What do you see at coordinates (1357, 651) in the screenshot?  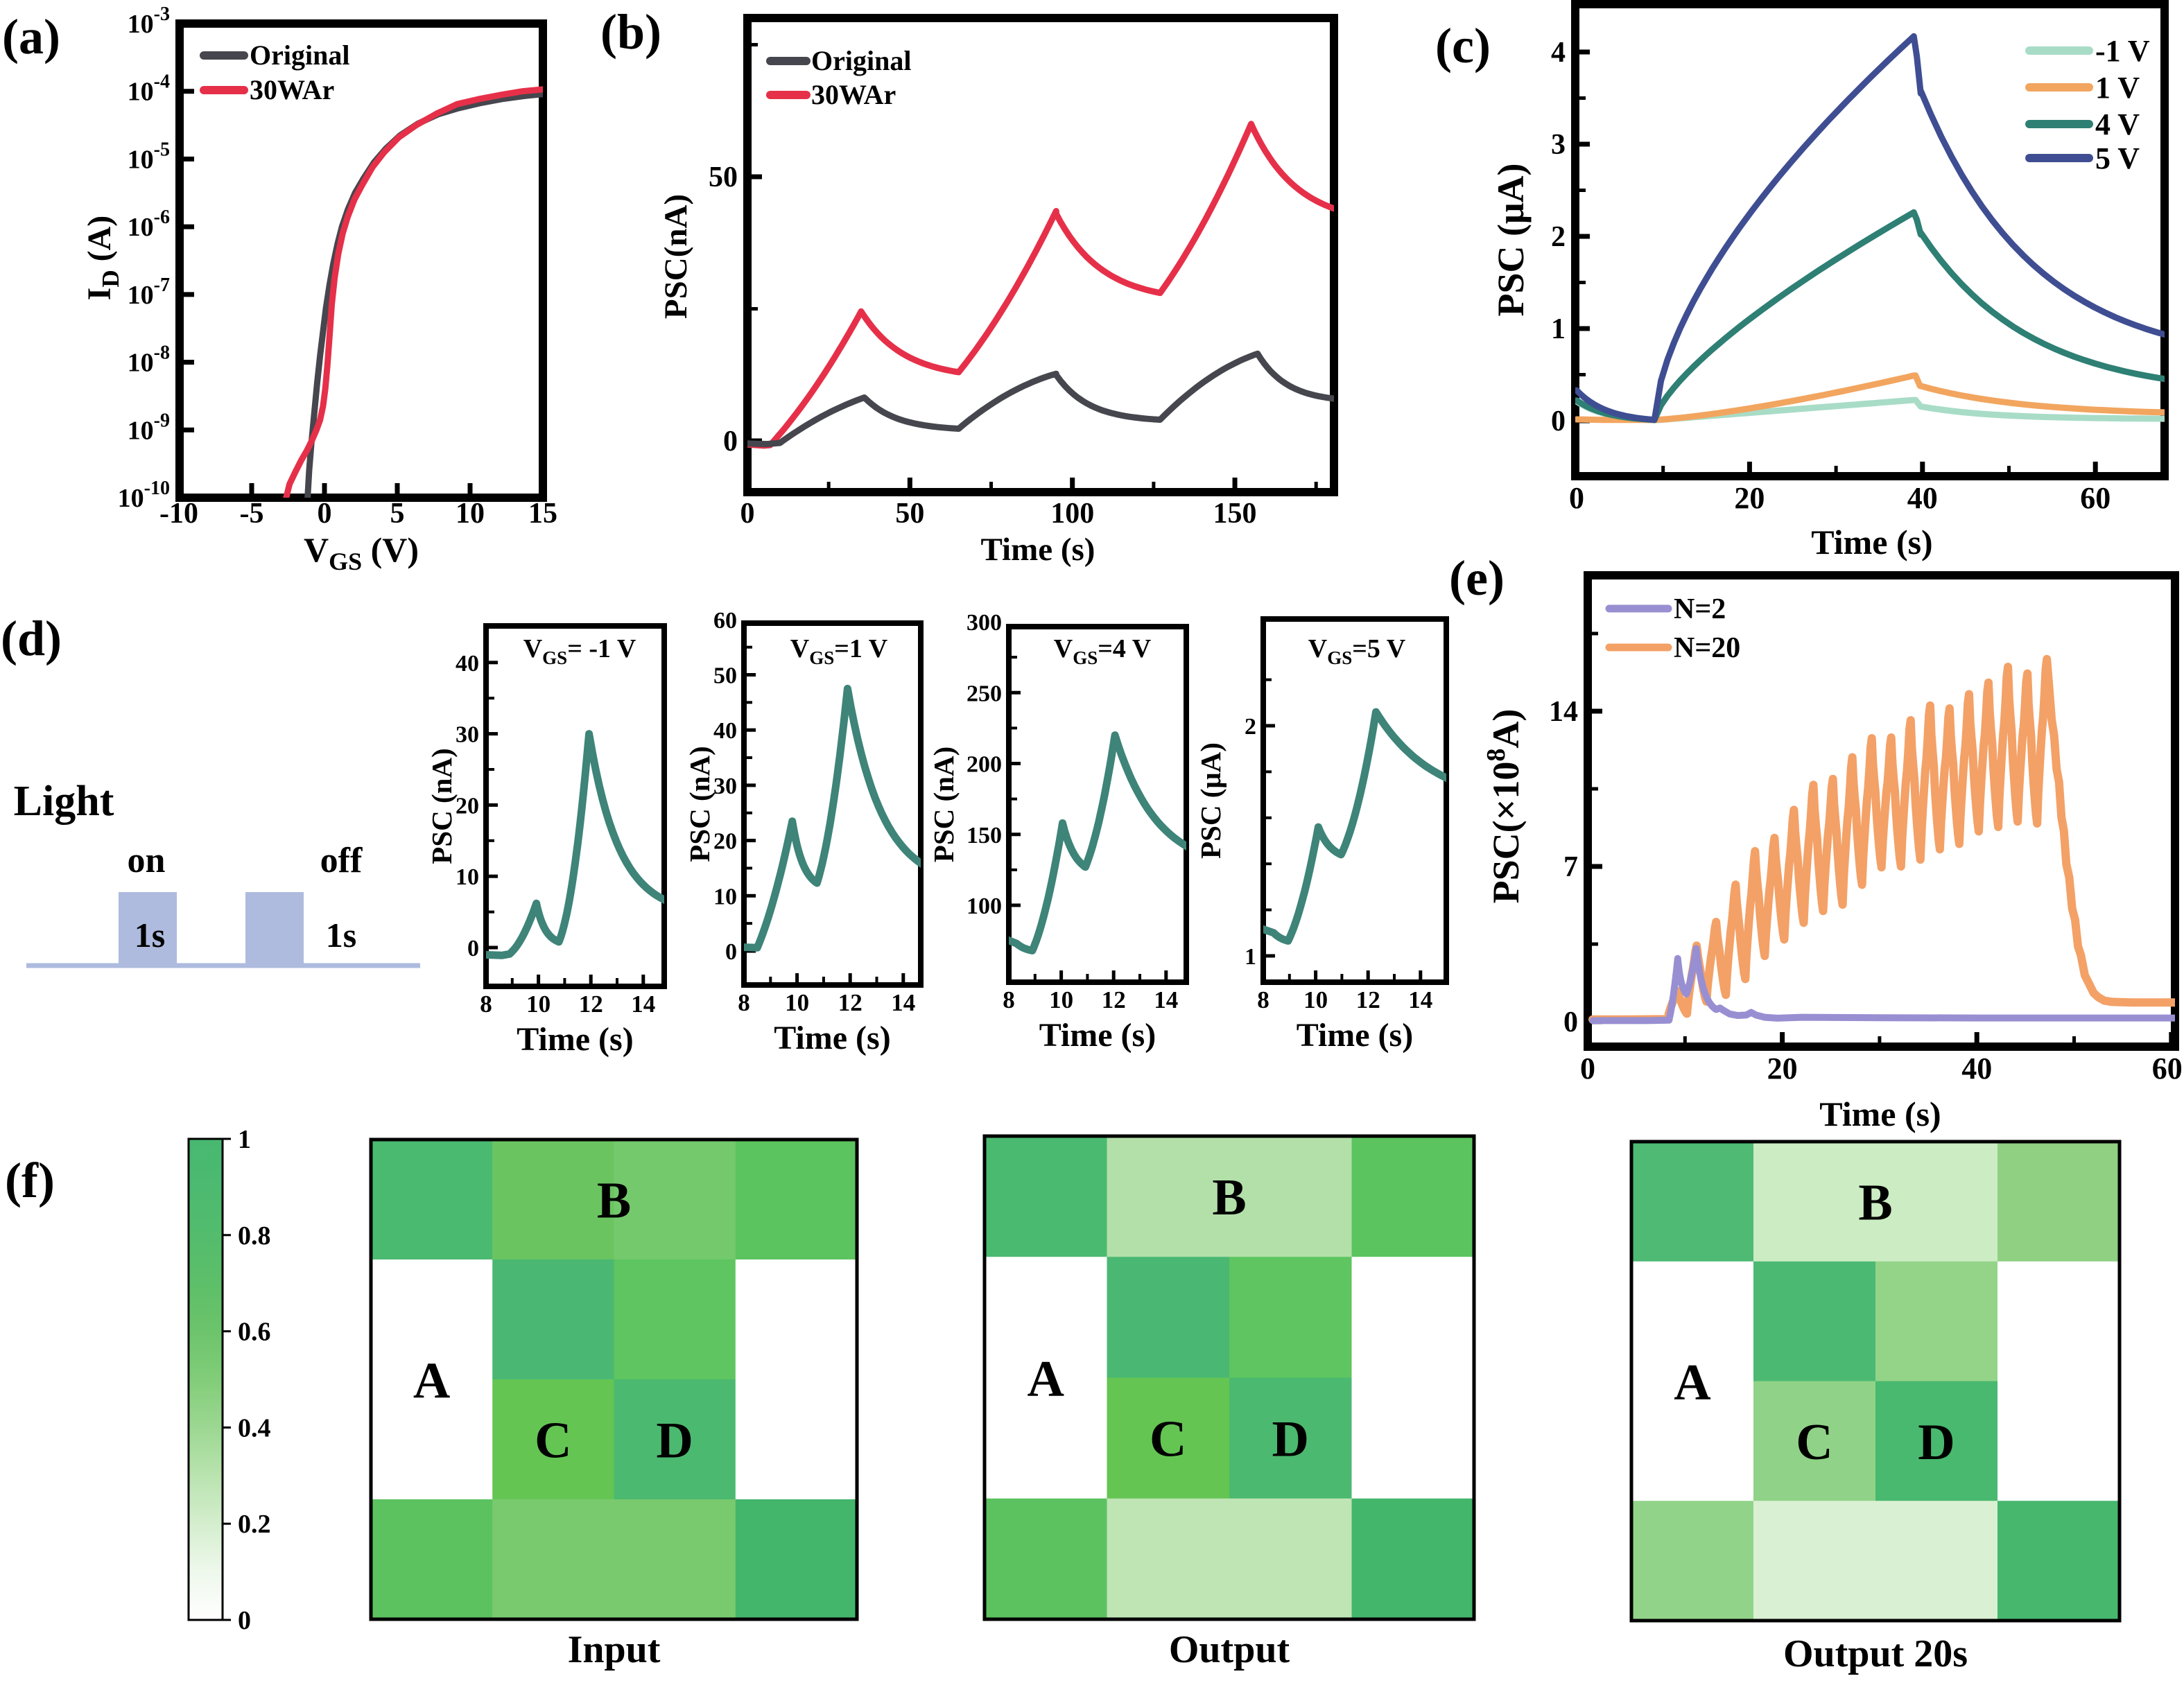 I see `svg-text: VGS=5 V` at bounding box center [1357, 651].